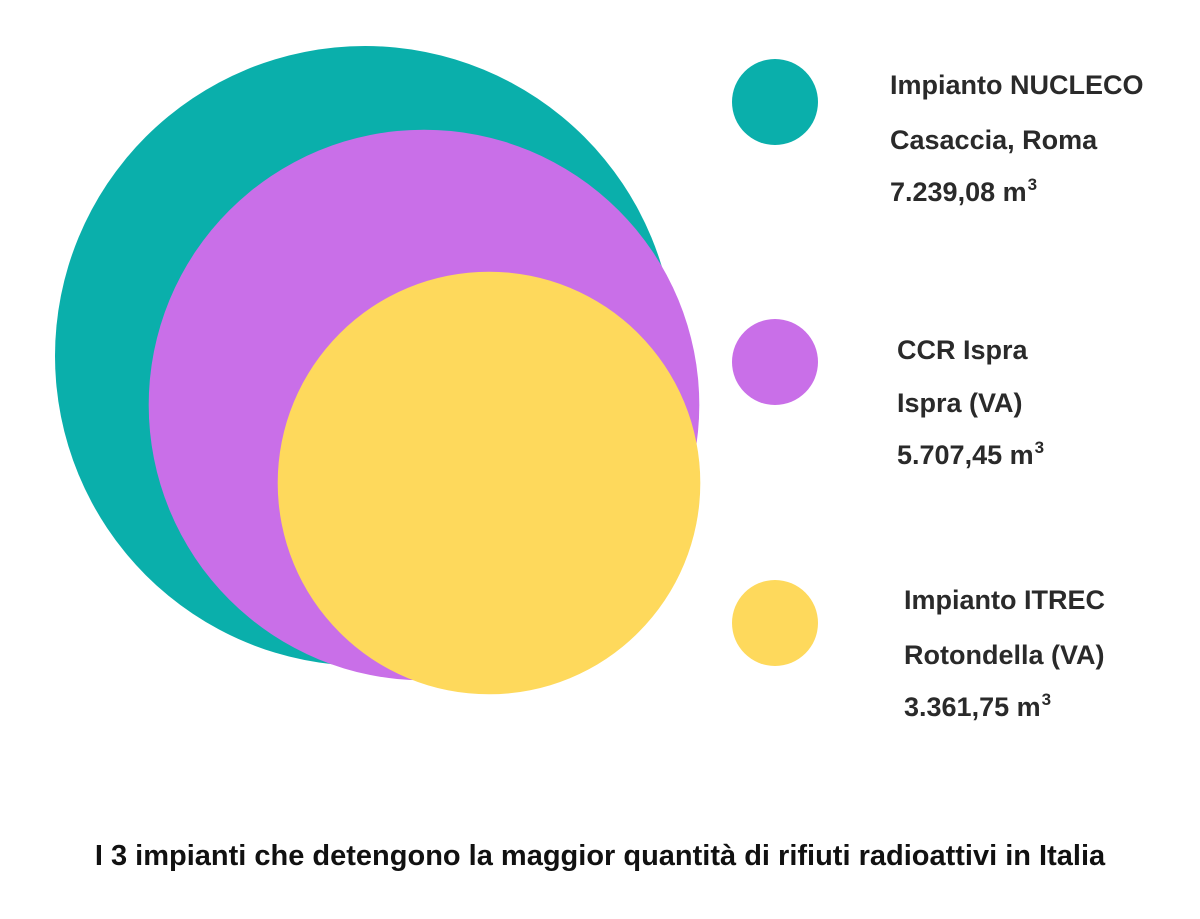 The image size is (1200, 919). What do you see at coordinates (963, 191) in the screenshot?
I see `legend-value-1: 7.239,08 m3` at bounding box center [963, 191].